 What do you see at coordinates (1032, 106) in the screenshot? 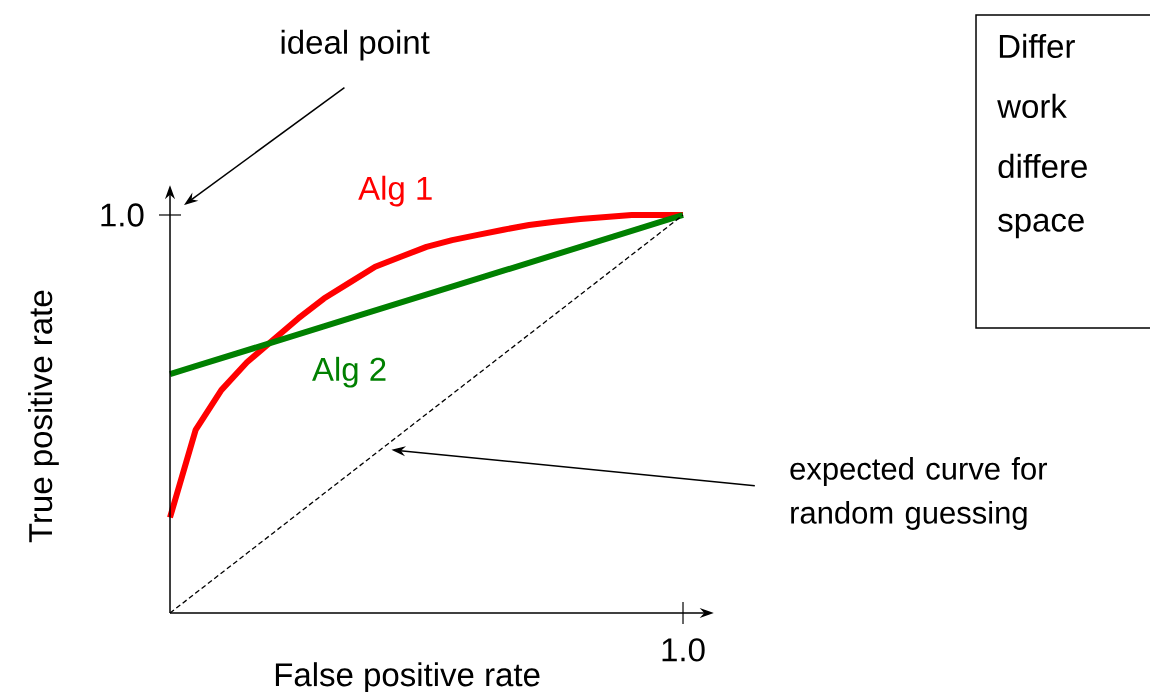
I see `text: work` at bounding box center [1032, 106].